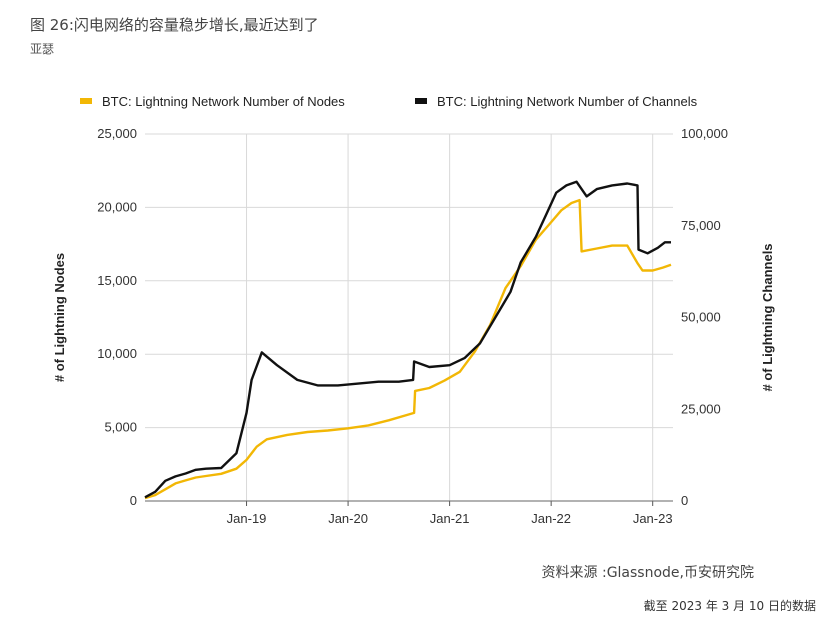 The height and width of the screenshot is (622, 834). Describe the element at coordinates (684, 500) in the screenshot. I see `y-right-tick-label: 0` at that location.